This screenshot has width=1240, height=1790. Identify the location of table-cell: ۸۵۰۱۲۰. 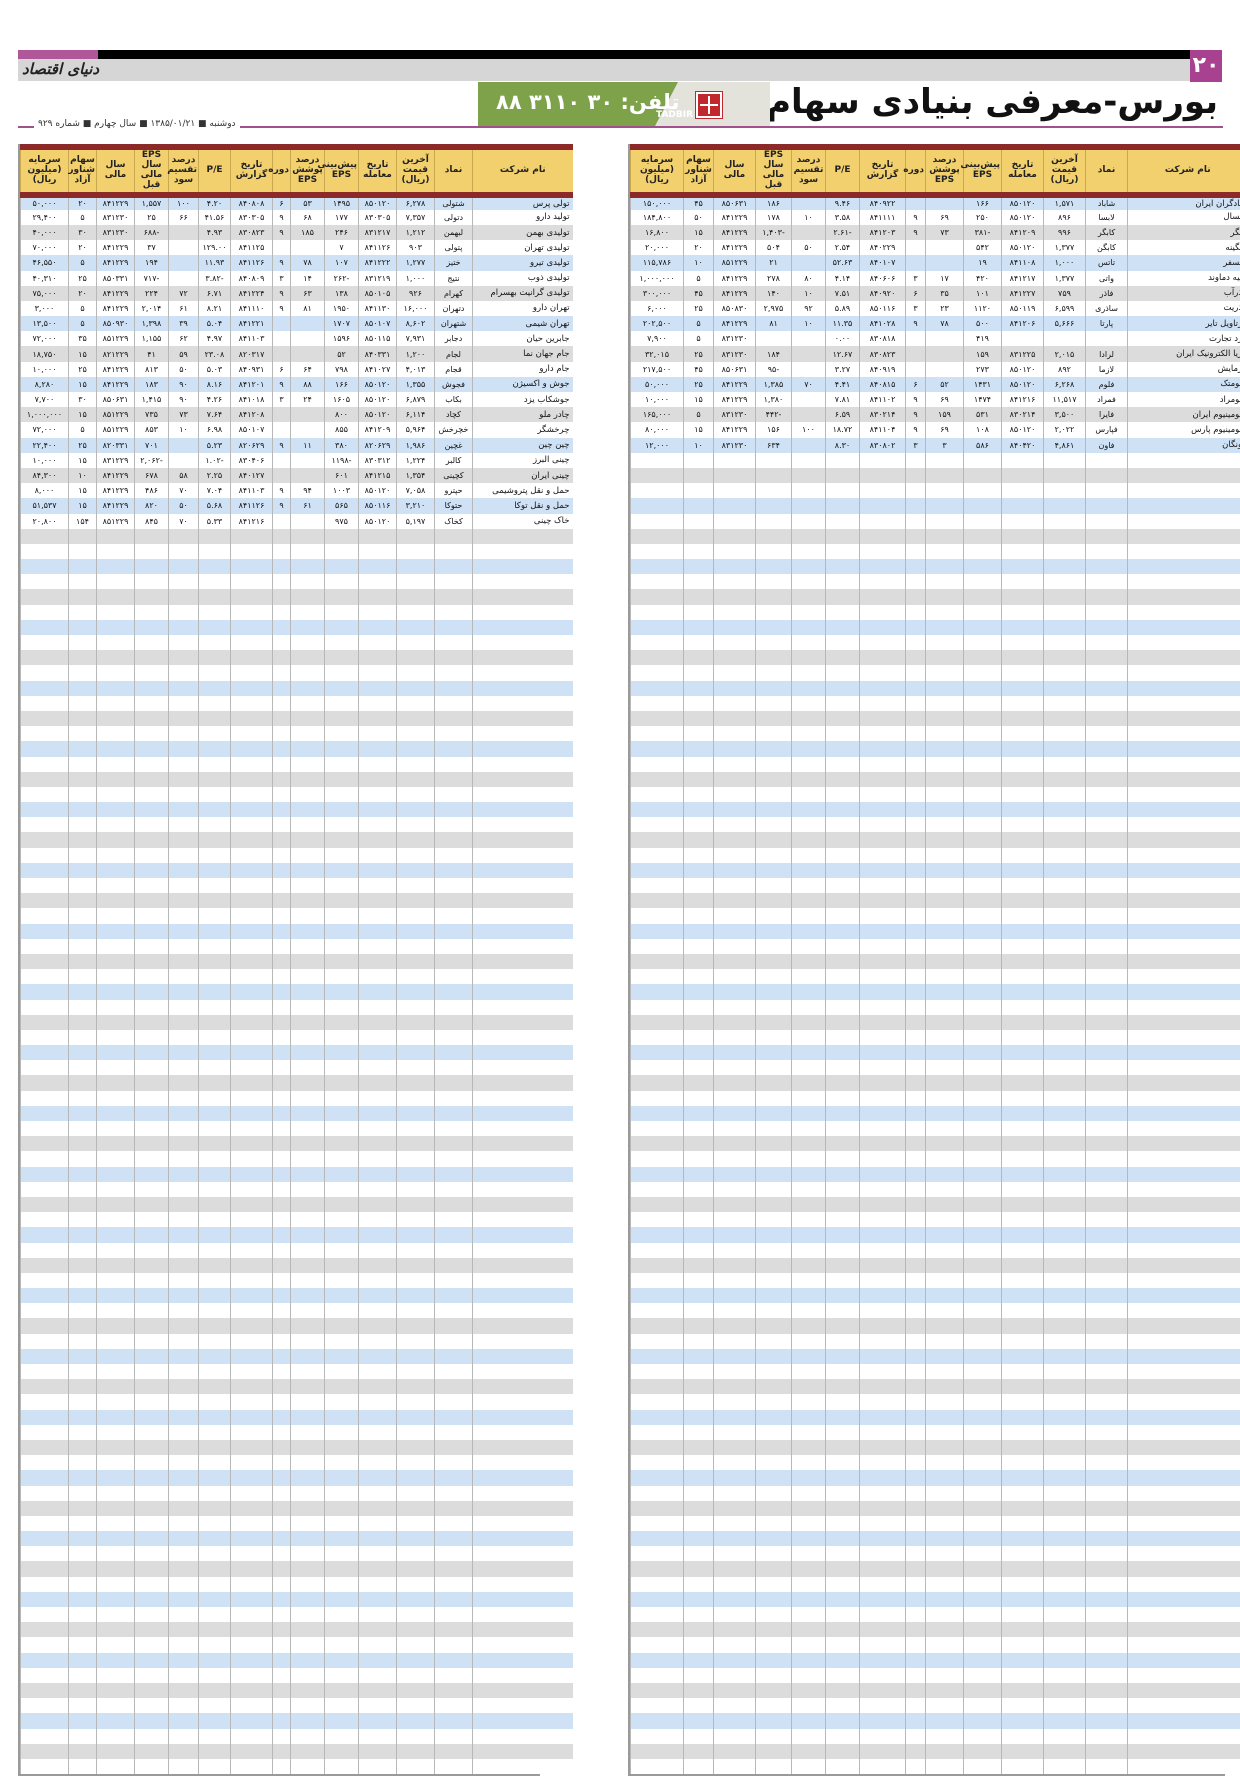
(1022, 248).